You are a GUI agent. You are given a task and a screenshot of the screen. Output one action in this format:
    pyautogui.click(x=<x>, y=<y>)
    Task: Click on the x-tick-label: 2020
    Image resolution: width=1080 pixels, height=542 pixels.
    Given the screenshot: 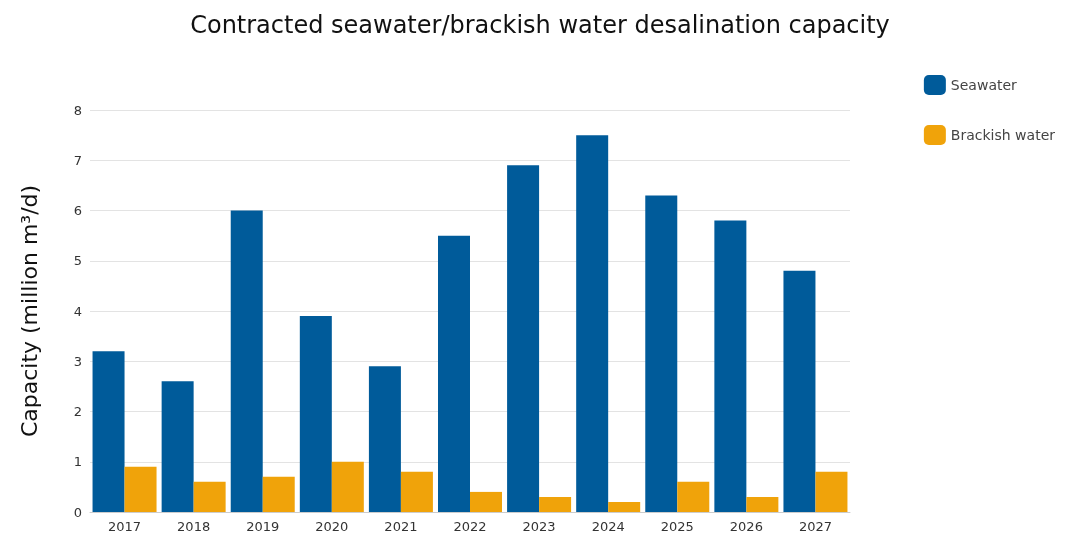 What is the action you would take?
    pyautogui.click(x=332, y=526)
    